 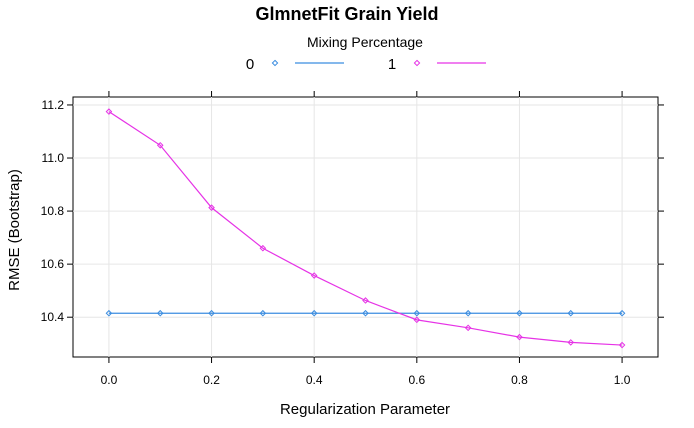 I want to click on x-tick-label: 0.6, so click(x=416, y=380).